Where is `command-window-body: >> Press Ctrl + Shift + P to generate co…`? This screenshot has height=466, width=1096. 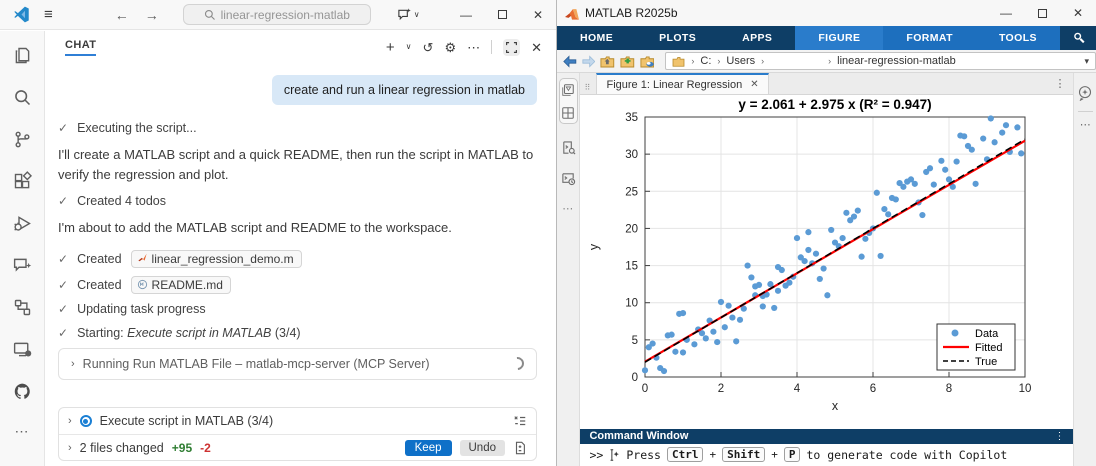
command-window-body: >> Press Ctrl + Shift + P to generate co… is located at coordinates (827, 454).